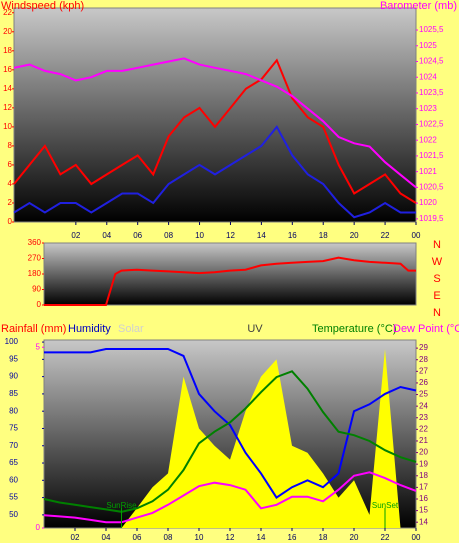 Image resolution: width=459 pixels, height=543 pixels. Describe the element at coordinates (89, 329) in the screenshot. I see `series-label: Humidity` at that location.